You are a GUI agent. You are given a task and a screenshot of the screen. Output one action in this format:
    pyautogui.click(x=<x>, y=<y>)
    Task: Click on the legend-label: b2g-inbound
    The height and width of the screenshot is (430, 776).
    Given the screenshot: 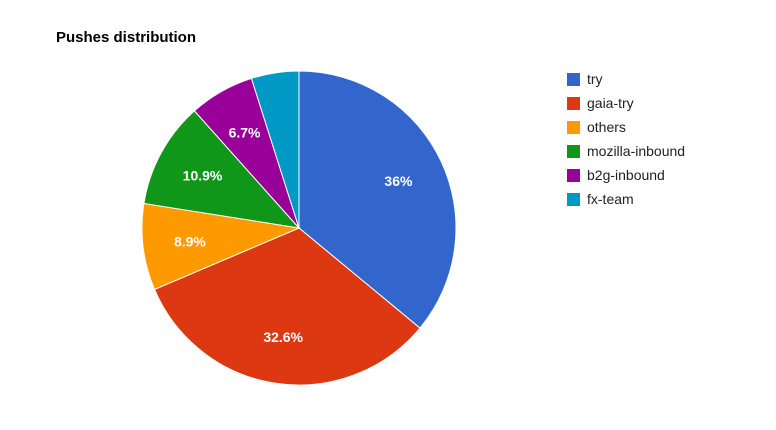 What is the action you would take?
    pyautogui.click(x=626, y=175)
    